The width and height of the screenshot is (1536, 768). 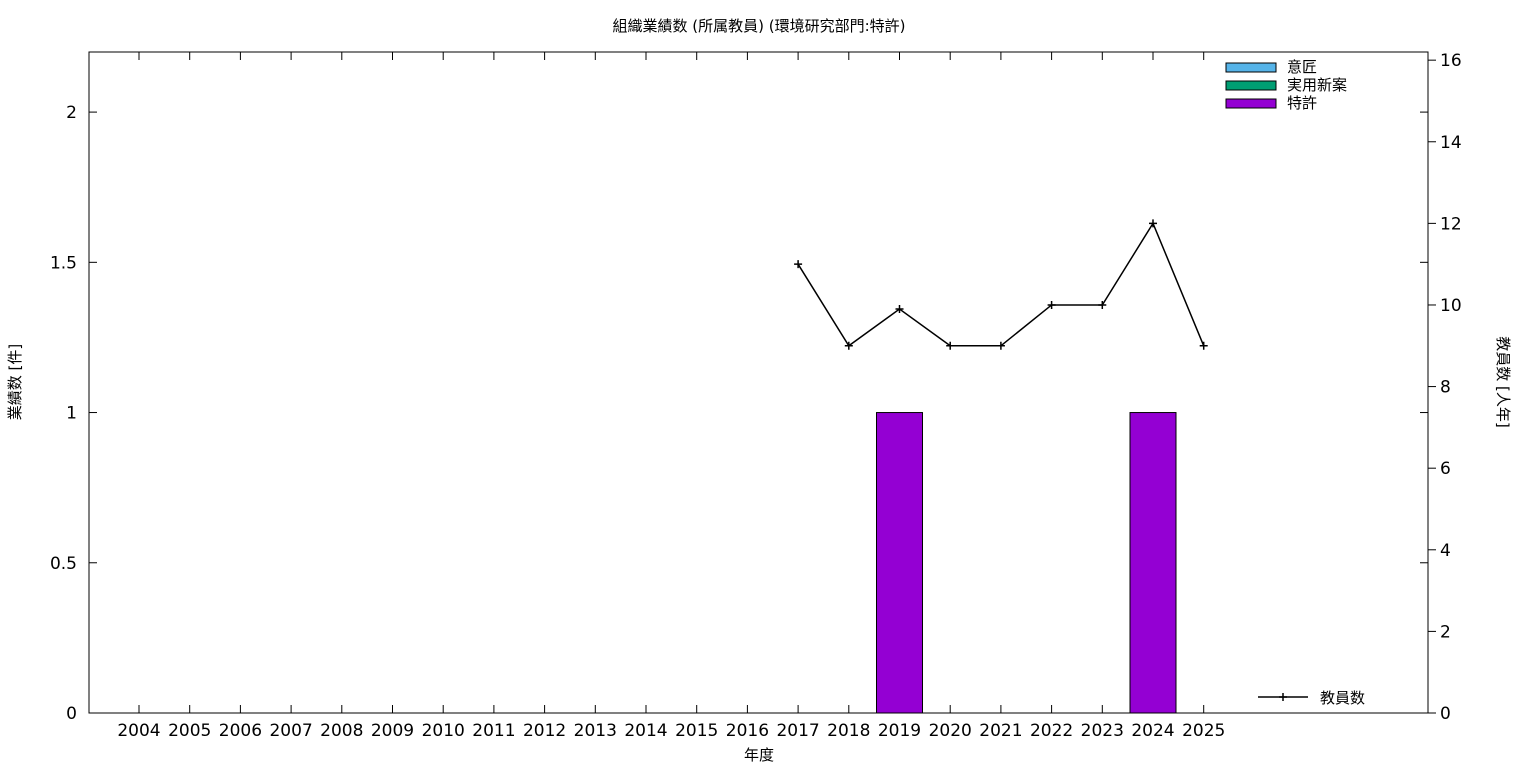 What do you see at coordinates (1342, 698) in the screenshot?
I see `legend-label: 教員数` at bounding box center [1342, 698].